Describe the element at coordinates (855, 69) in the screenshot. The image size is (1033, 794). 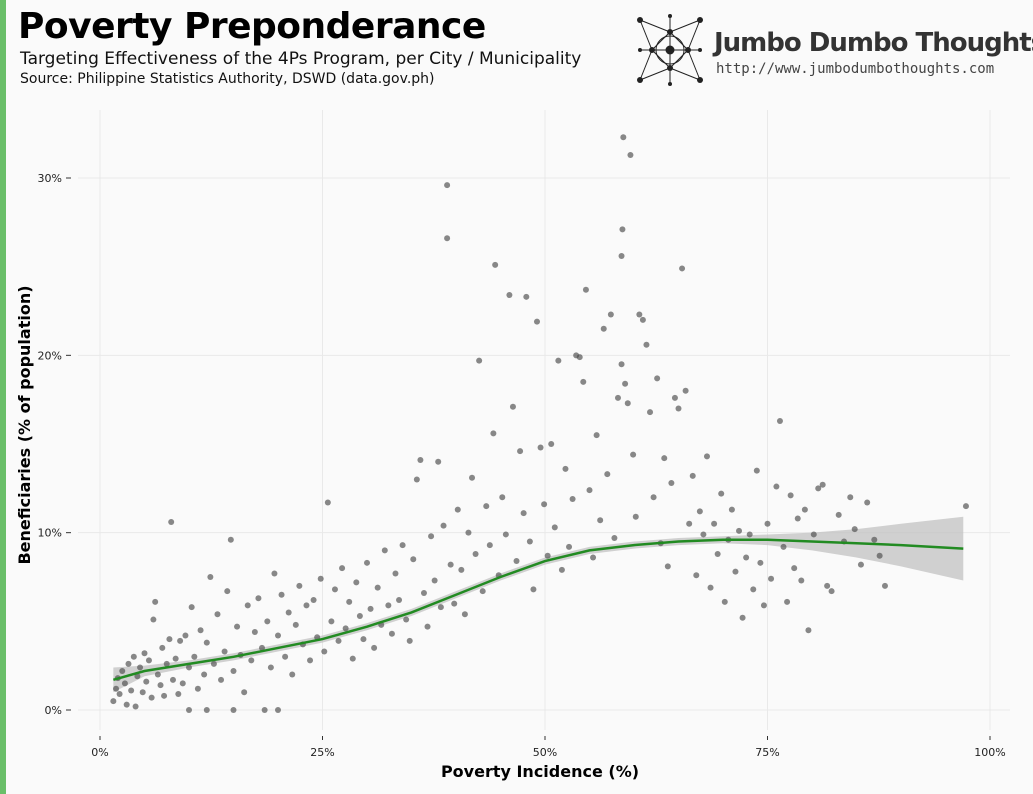
I see `brand-url: http://www.jumbodumbothoughts.com` at that location.